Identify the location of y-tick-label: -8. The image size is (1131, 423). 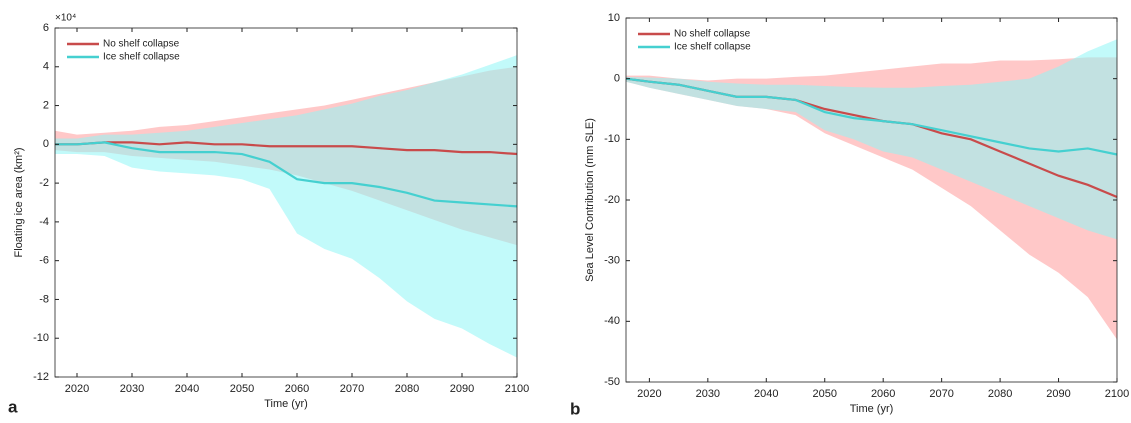
(44, 299).